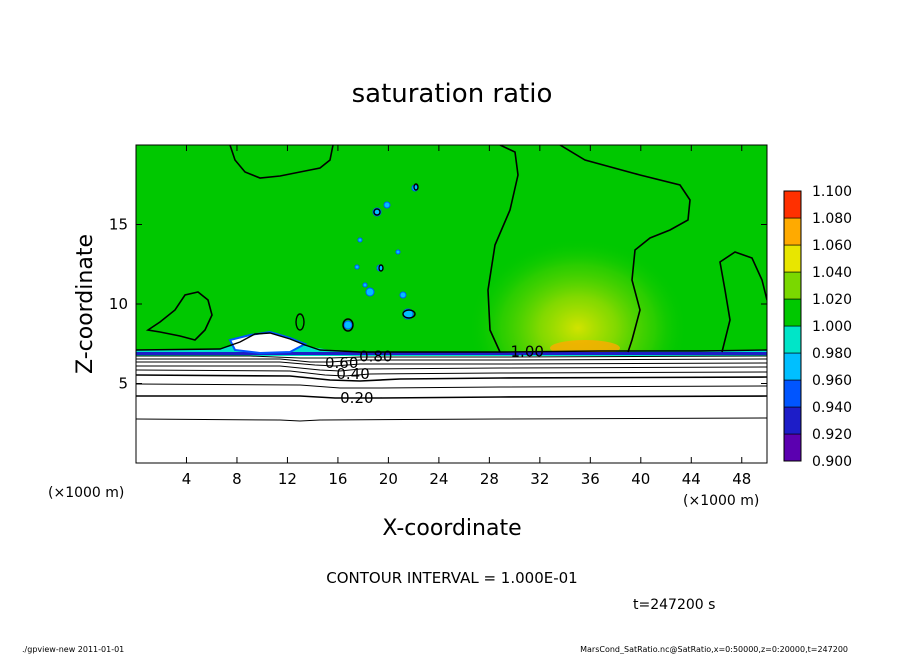  Describe the element at coordinates (438, 479) in the screenshot. I see `x-tick-label-5: 24` at that location.